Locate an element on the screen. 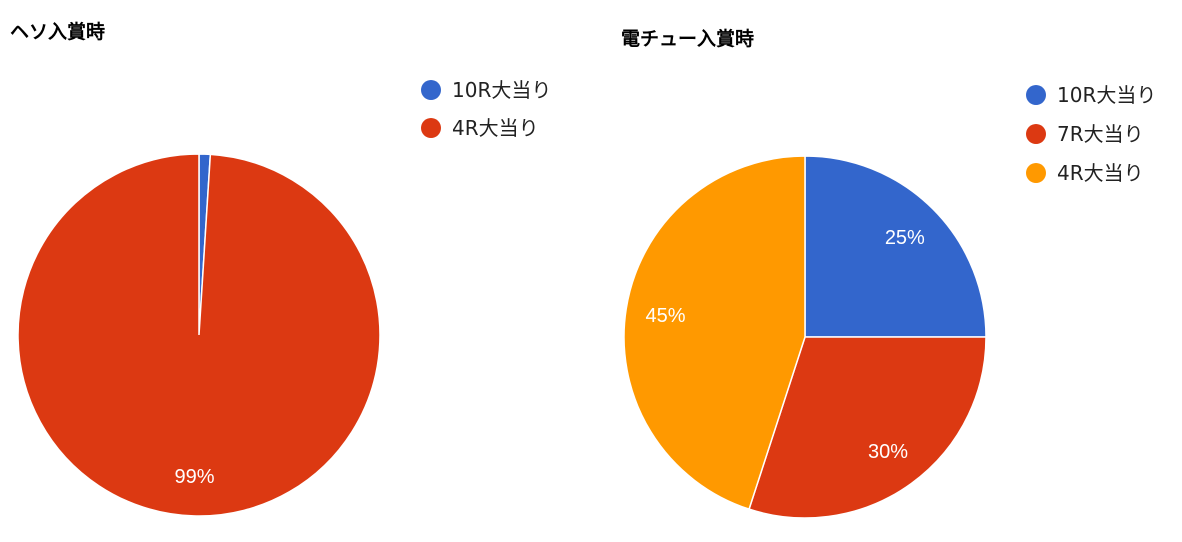 This screenshot has width=1182, height=542. slice-percent-label: 25% is located at coordinates (905, 238).